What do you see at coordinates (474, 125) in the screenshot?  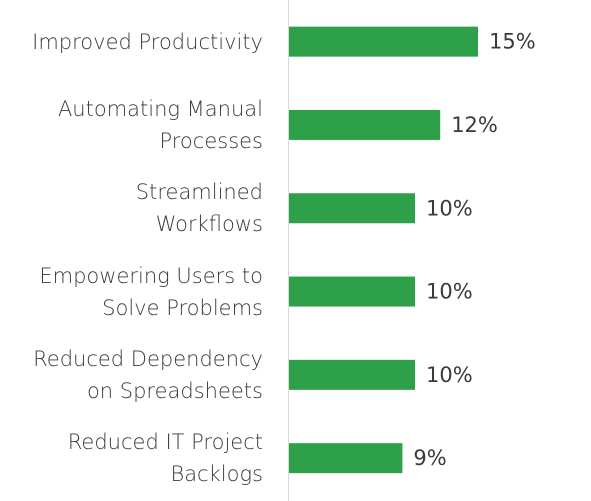 I see `value-label: 12%` at bounding box center [474, 125].